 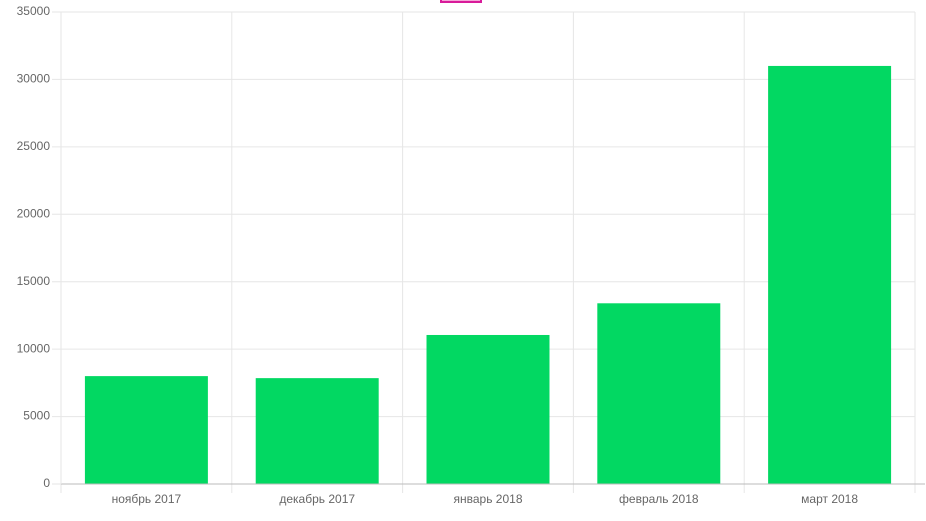 What do you see at coordinates (829, 499) in the screenshot?
I see `x-tick-label: март 2018` at bounding box center [829, 499].